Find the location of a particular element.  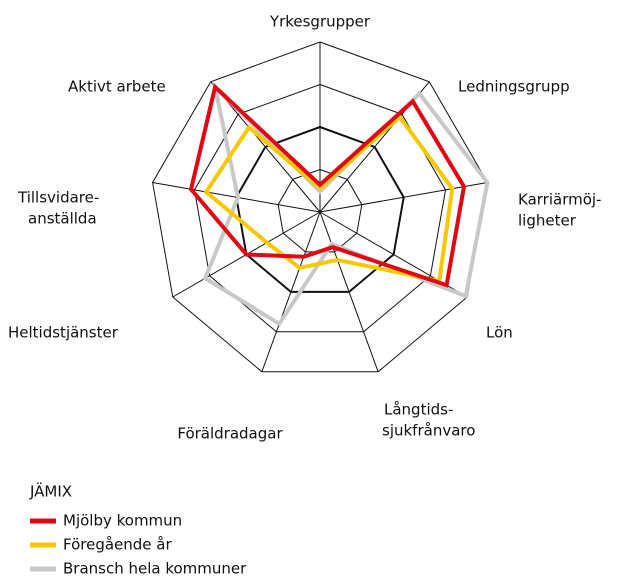

legend-label: Bransch hela kommuner is located at coordinates (155, 569).